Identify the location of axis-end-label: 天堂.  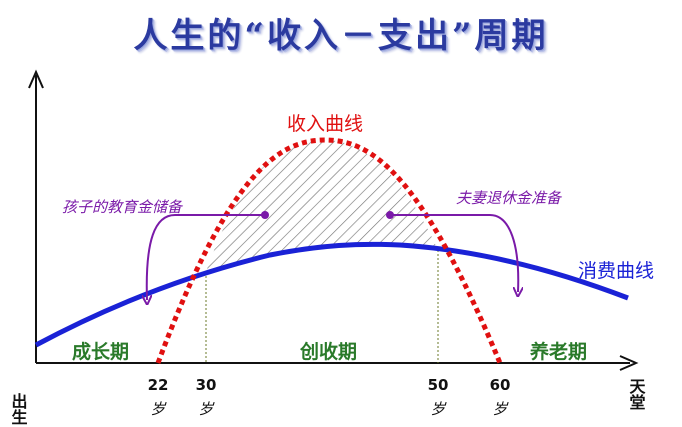
(636, 394).